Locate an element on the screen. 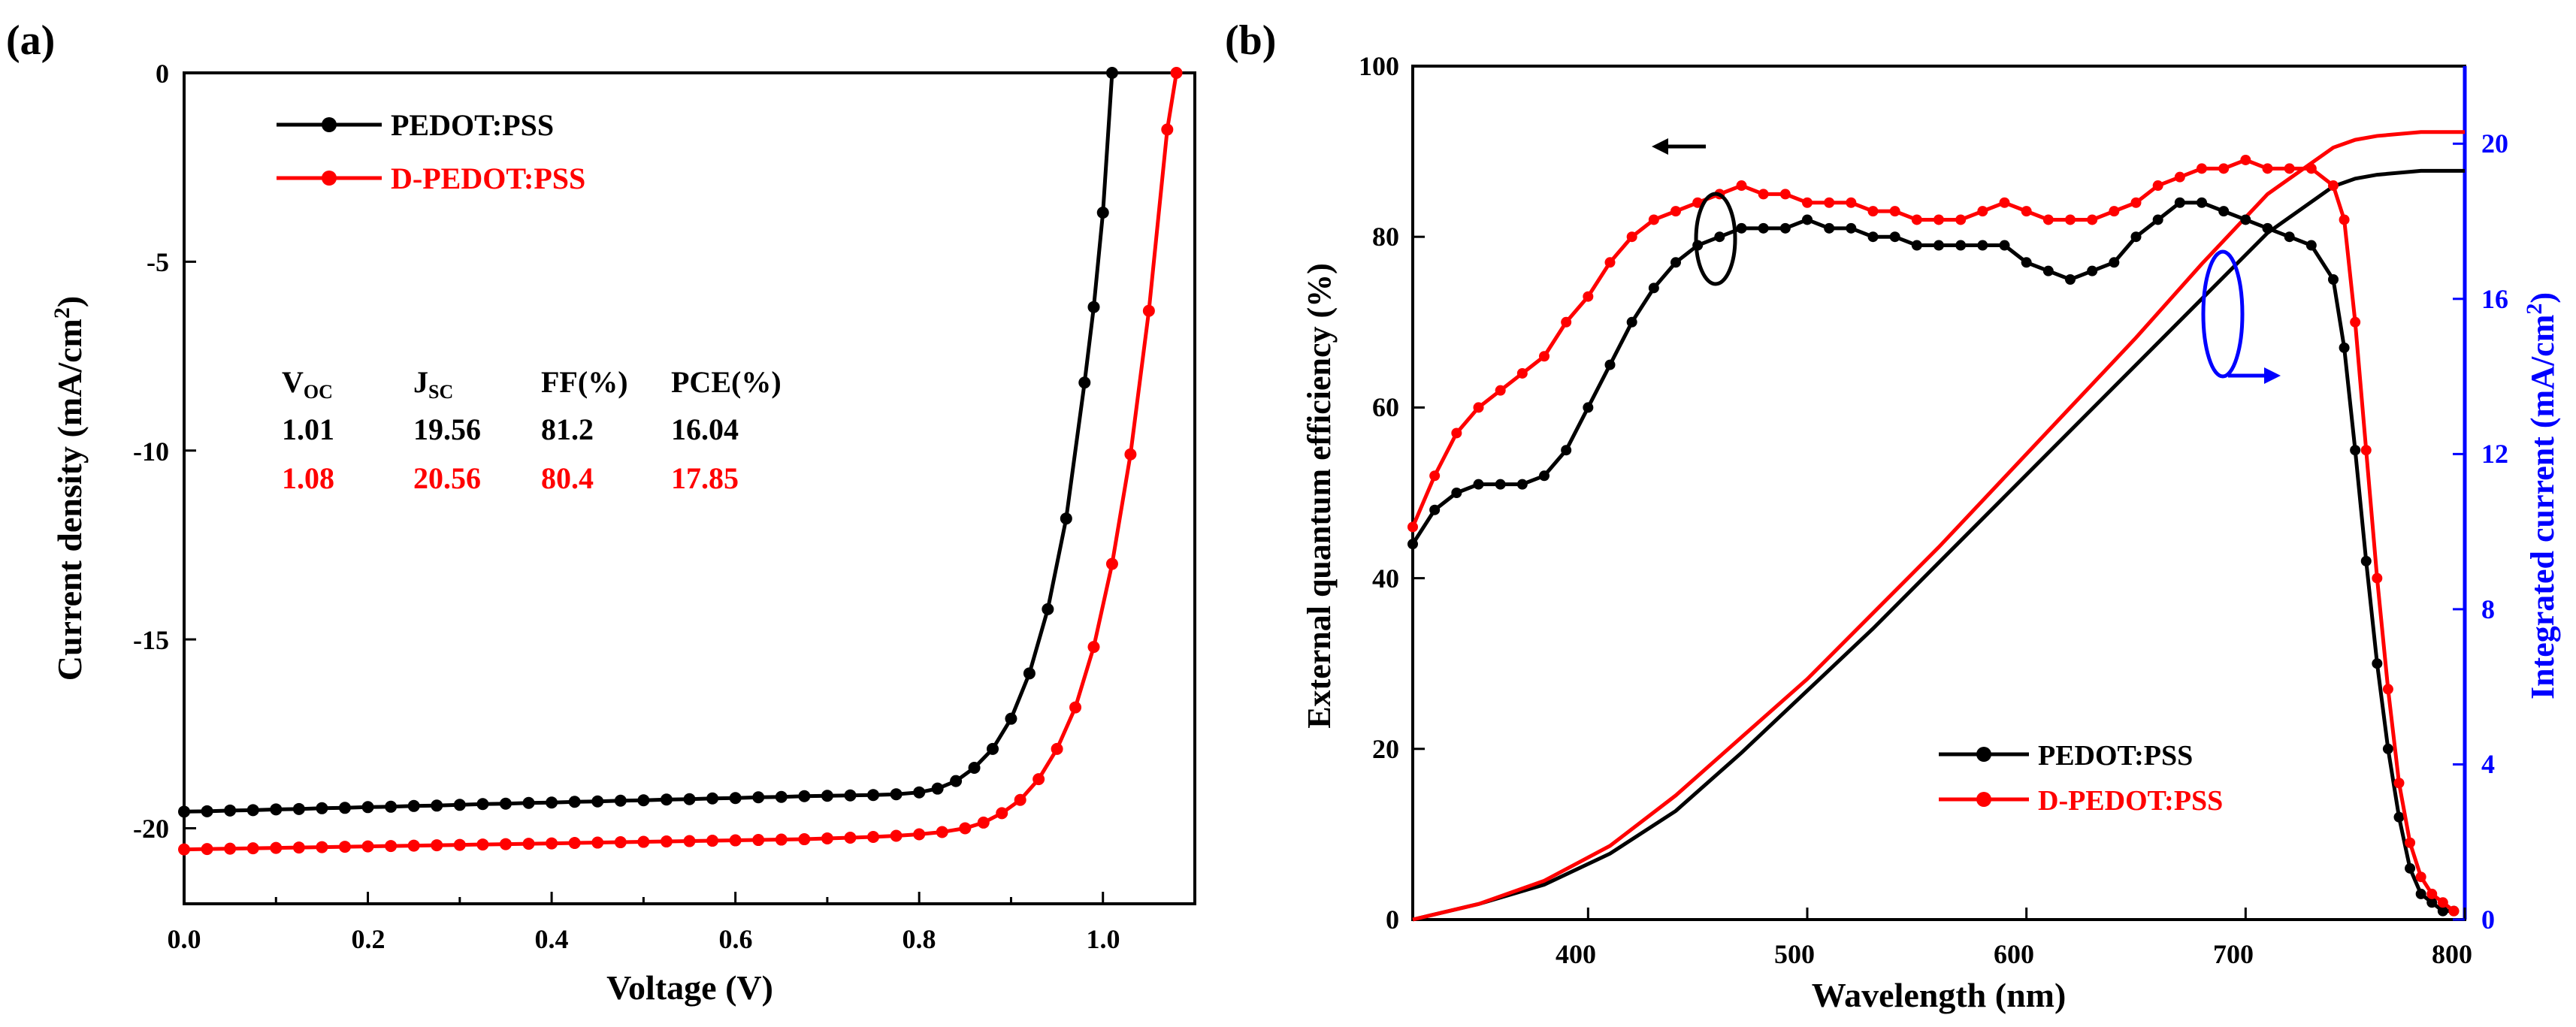 The width and height of the screenshot is (2576, 1027). a-y-axis-title: Current density (mA/cm2) is located at coordinates (69, 489).